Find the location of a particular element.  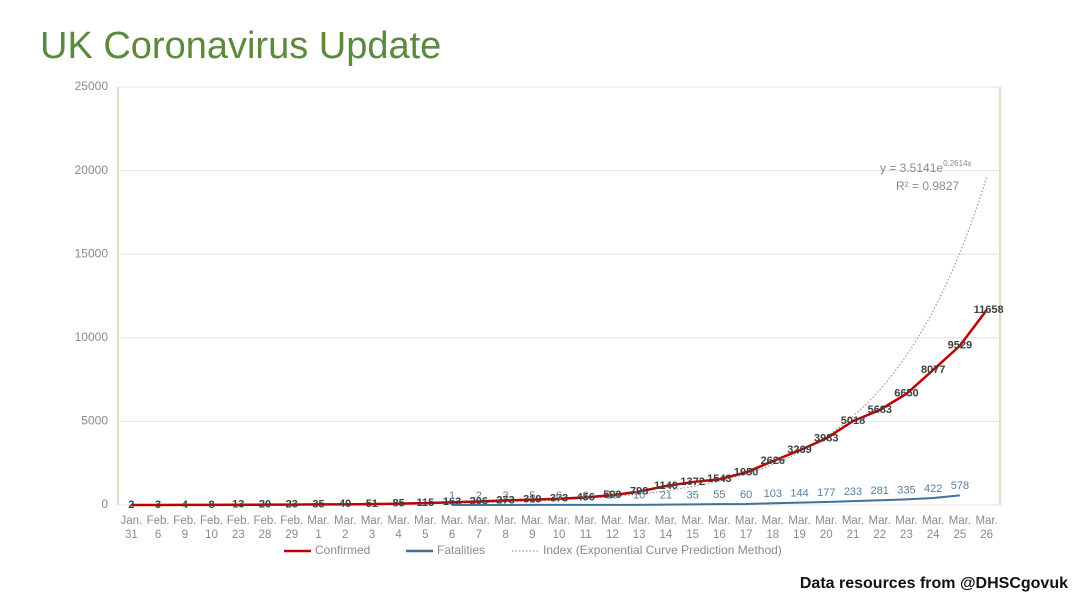

data-label: 60 is located at coordinates (746, 495).